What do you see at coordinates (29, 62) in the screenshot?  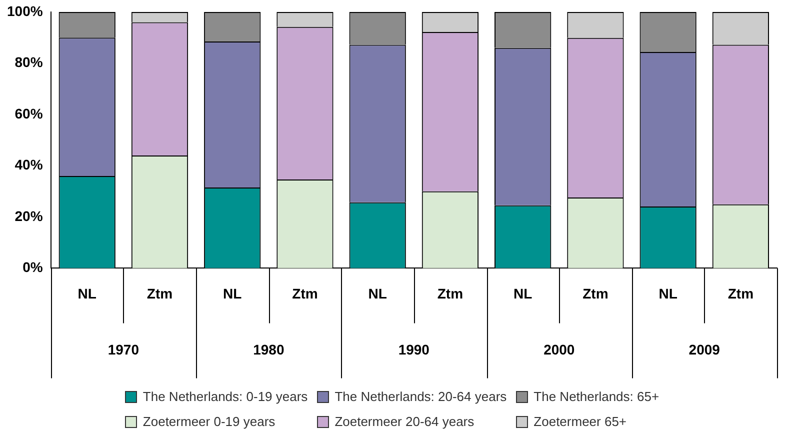 I see `y-tick-label: 80%` at bounding box center [29, 62].